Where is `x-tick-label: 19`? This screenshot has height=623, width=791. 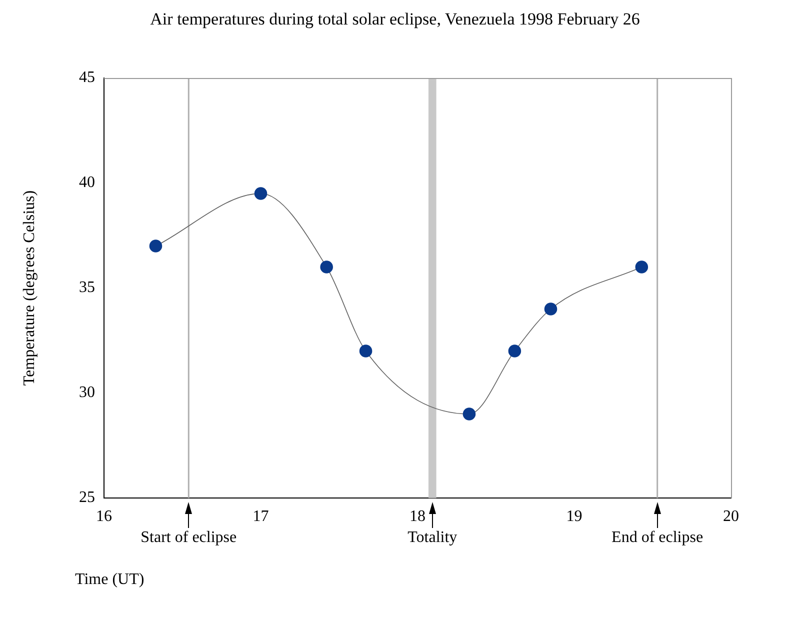
x-tick-label: 19 is located at coordinates (574, 516).